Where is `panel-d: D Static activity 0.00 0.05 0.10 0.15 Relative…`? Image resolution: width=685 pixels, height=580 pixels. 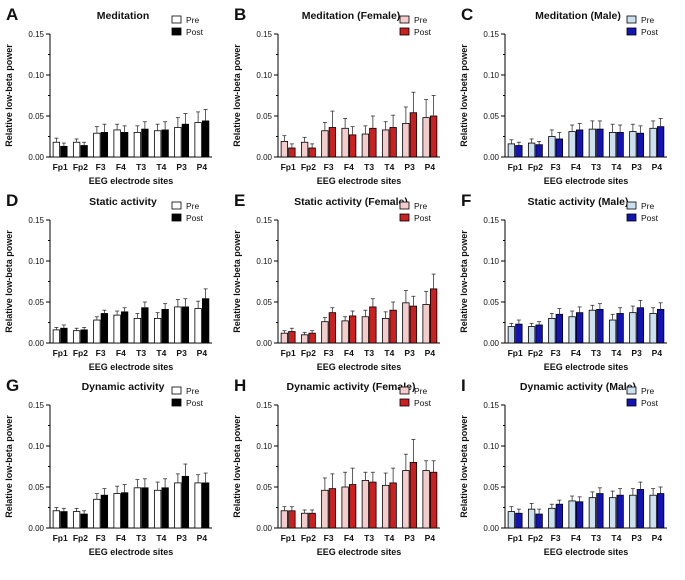 panel-d: D Static activity 0.00 0.05 0.10 0.15 Relative… is located at coordinates (108, 281).